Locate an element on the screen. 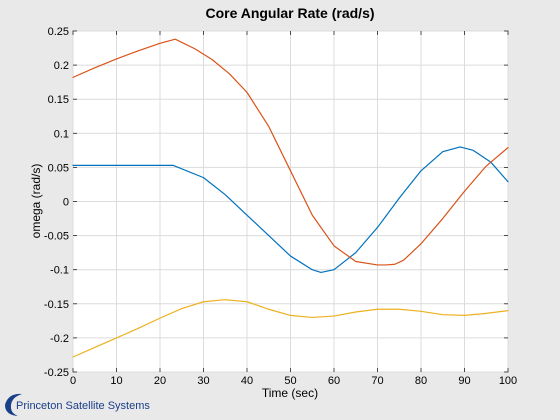 This screenshot has height=420, width=560. x-tick-label: 30 is located at coordinates (203, 381).